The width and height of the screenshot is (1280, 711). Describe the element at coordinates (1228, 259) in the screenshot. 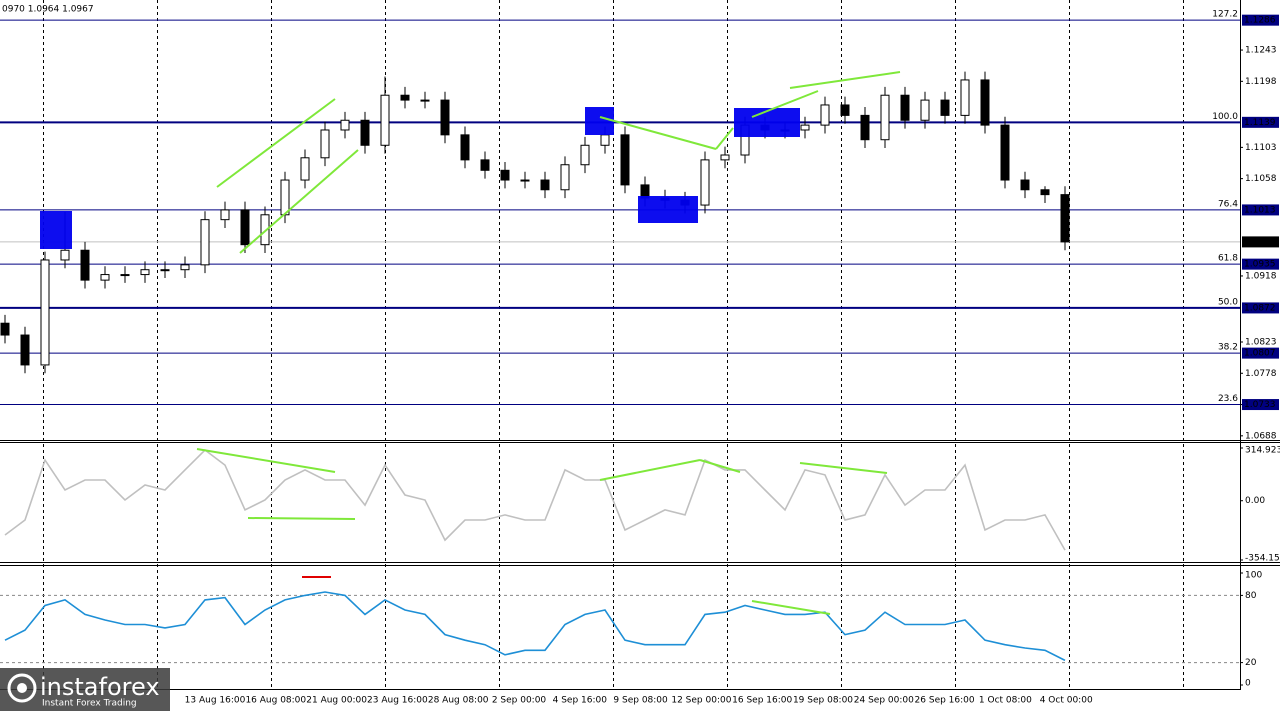

I see `fib-level-label: 61.8` at that location.